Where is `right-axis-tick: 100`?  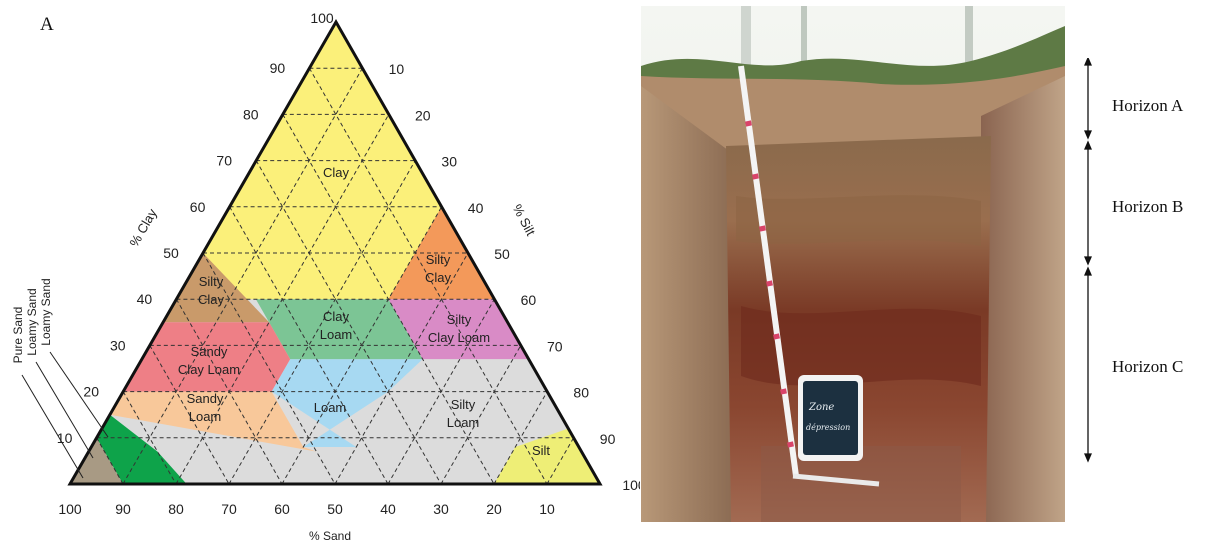 right-axis-tick: 100 is located at coordinates (631, 485).